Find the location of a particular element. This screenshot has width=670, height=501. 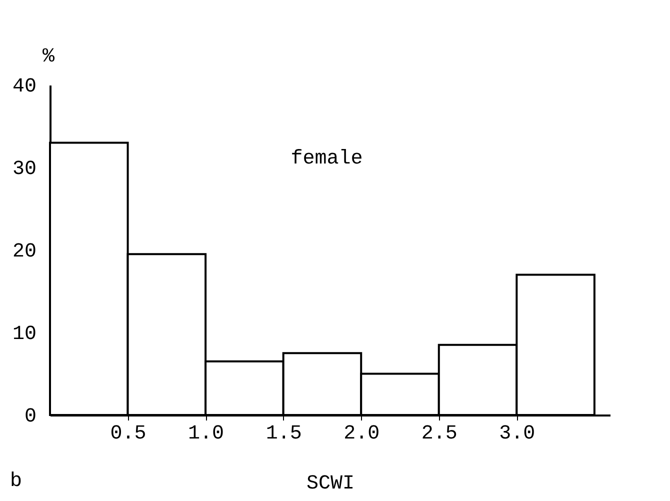

text: b is located at coordinates (16, 481).